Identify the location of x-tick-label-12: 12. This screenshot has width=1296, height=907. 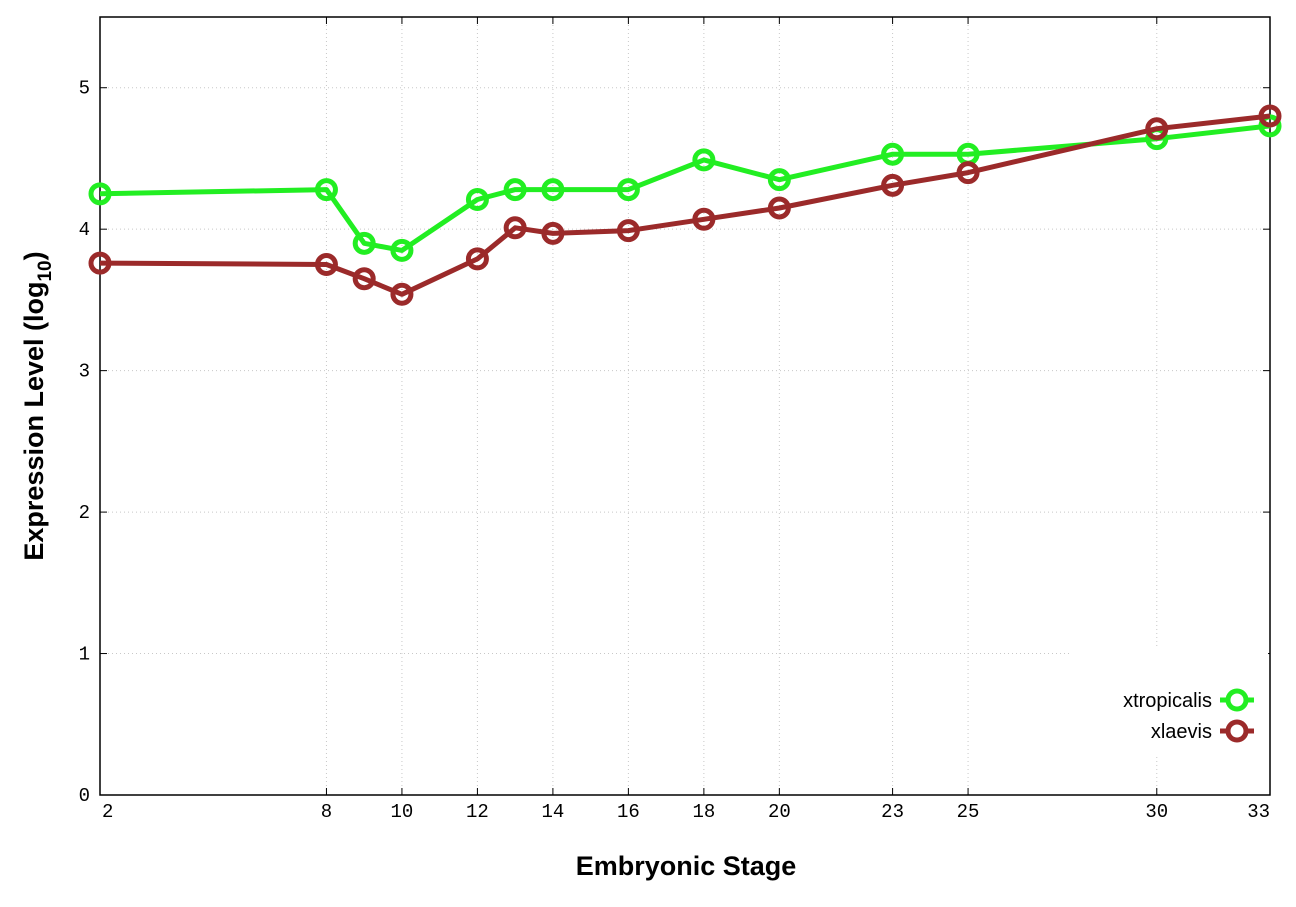
(477, 812).